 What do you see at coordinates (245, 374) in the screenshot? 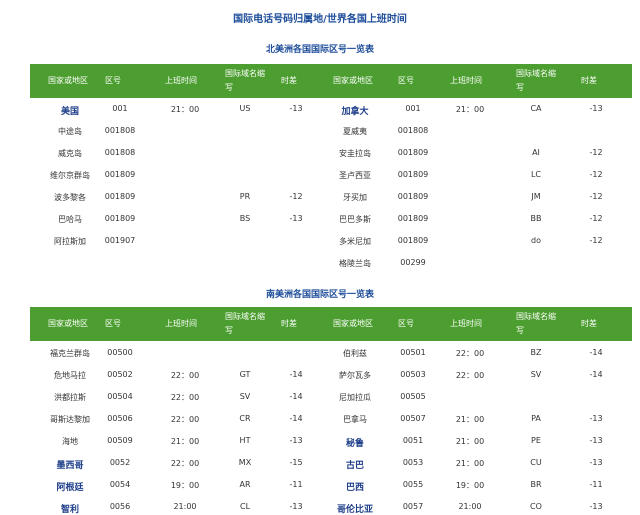
I see `table-cell: GT` at bounding box center [245, 374].